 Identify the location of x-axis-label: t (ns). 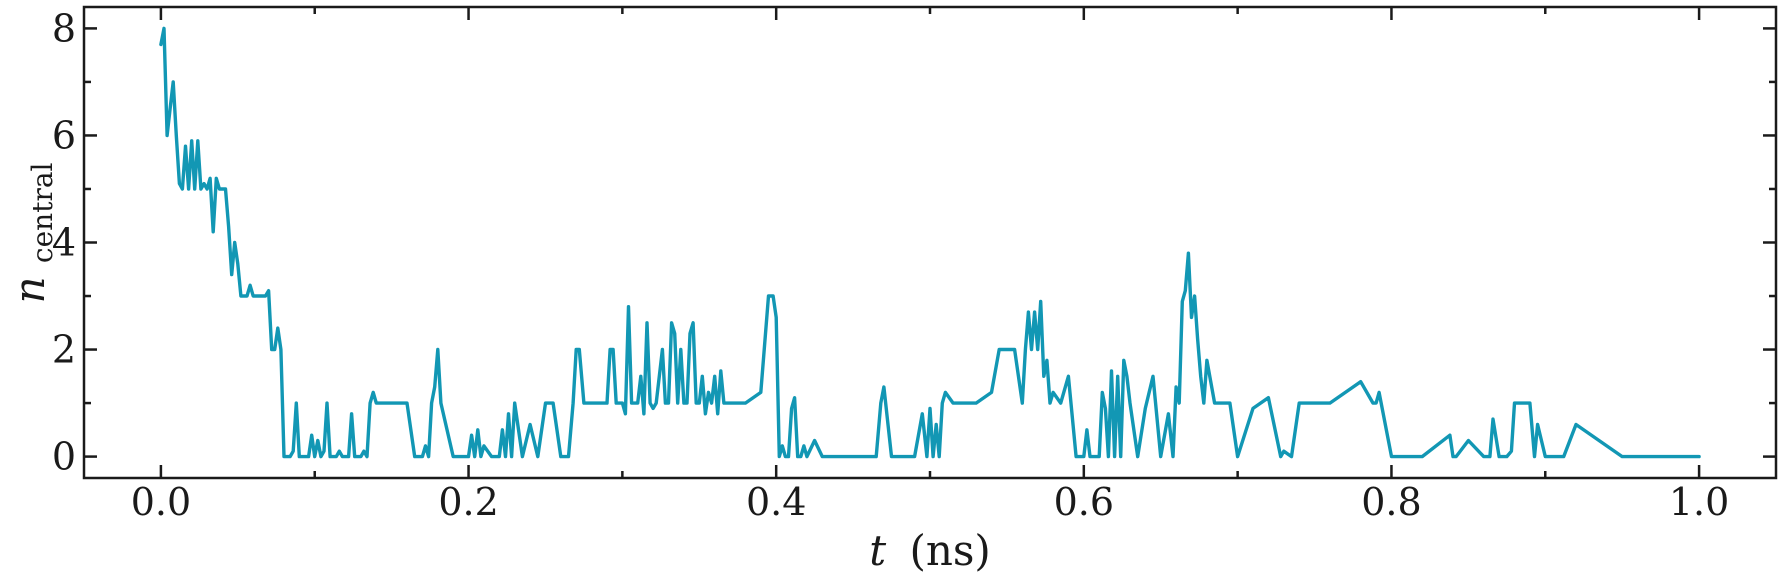
(930, 550).